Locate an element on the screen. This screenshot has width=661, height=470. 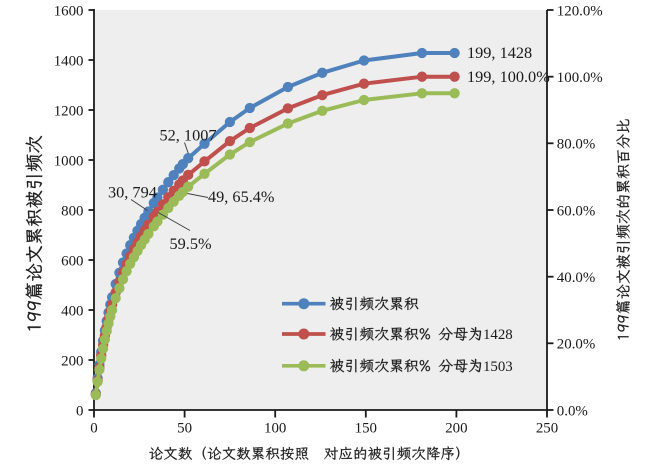
svg-text: 30, 794 is located at coordinates (132, 192).